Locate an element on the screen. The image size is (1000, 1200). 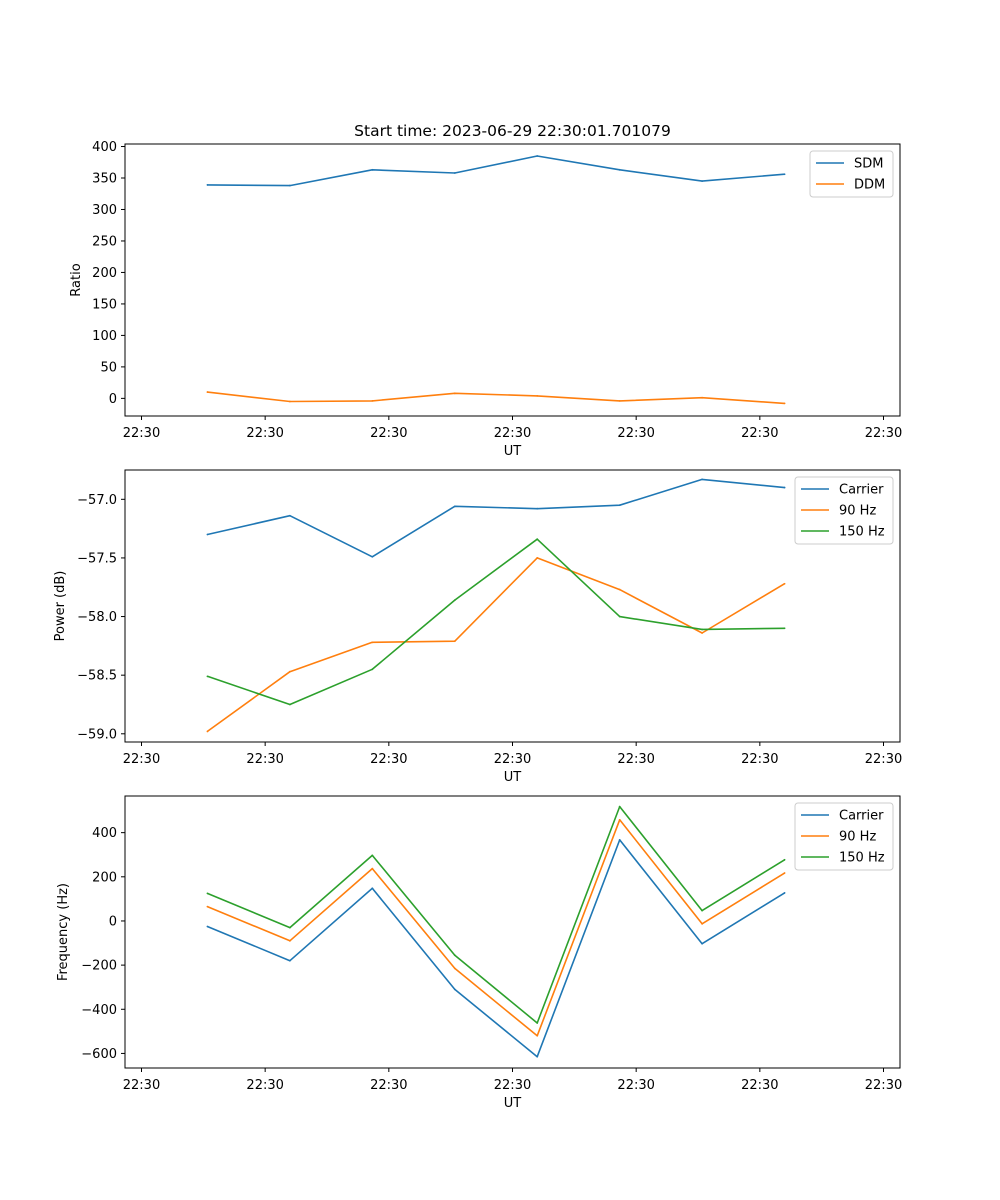
legend: Carrier 90 Hz 150 Hz is located at coordinates (844, 510).